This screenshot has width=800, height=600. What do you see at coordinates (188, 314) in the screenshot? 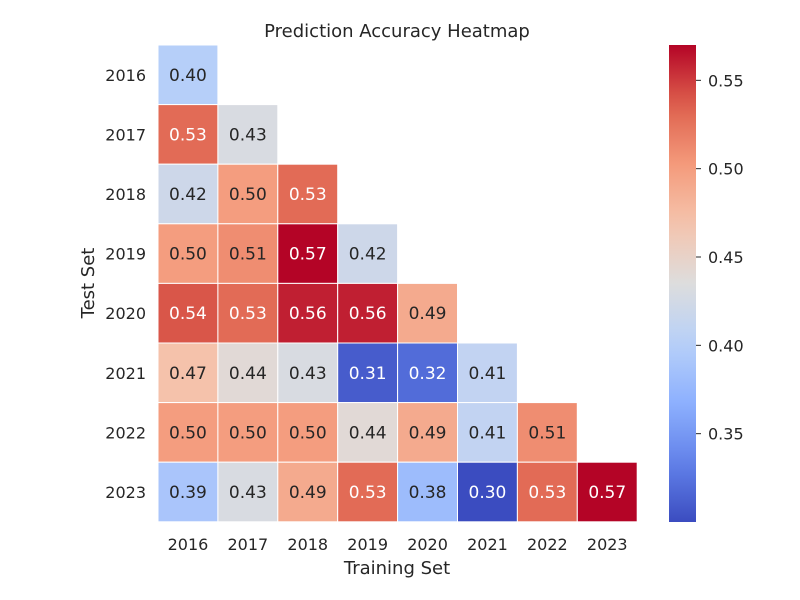
I see `cell-value-label: 0.54` at bounding box center [188, 314].